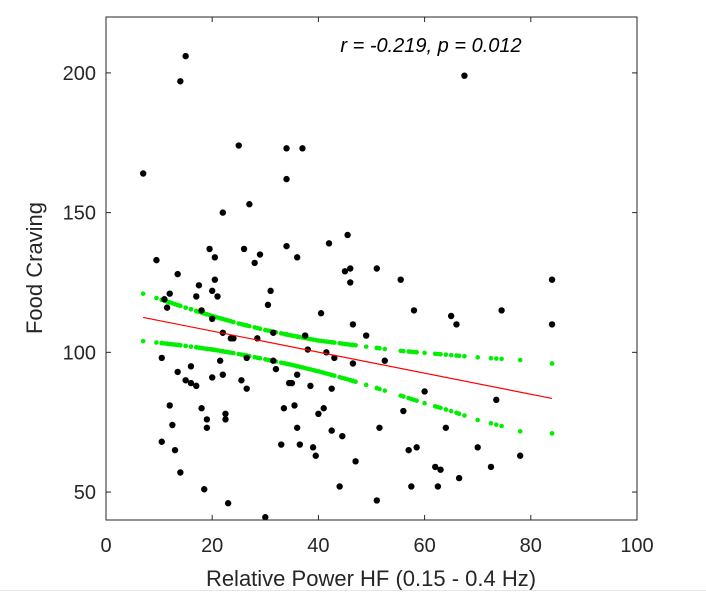 This screenshot has width=706, height=594. Describe the element at coordinates (430, 46) in the screenshot. I see `annotation-text: r = -0.219, p = 0.012` at that location.